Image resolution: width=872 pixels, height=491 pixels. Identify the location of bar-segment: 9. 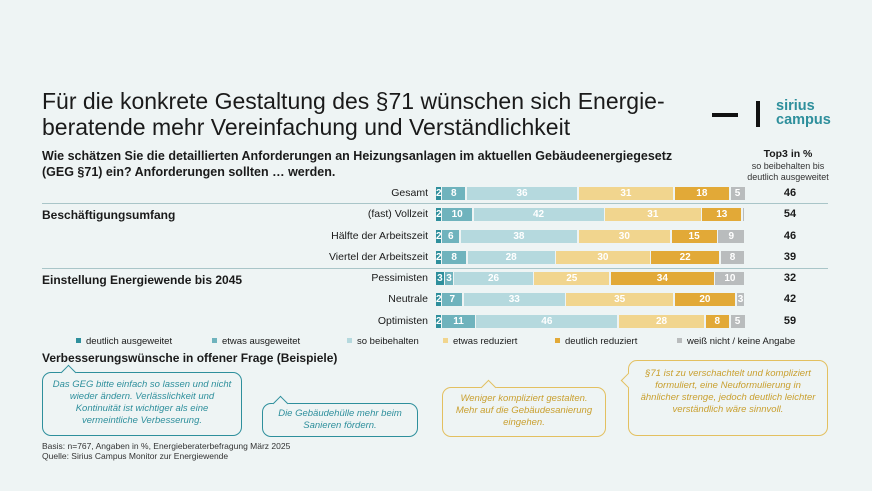
(731, 236).